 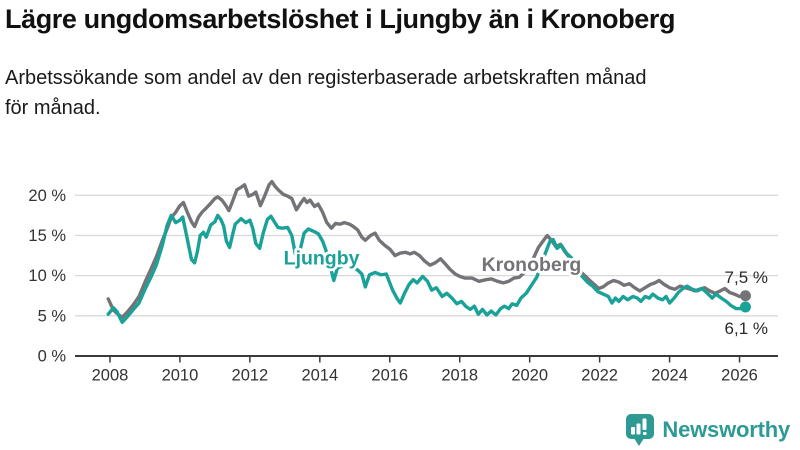 What do you see at coordinates (746, 328) in the screenshot?
I see `end-value-ljungby: 6,1 %` at bounding box center [746, 328].